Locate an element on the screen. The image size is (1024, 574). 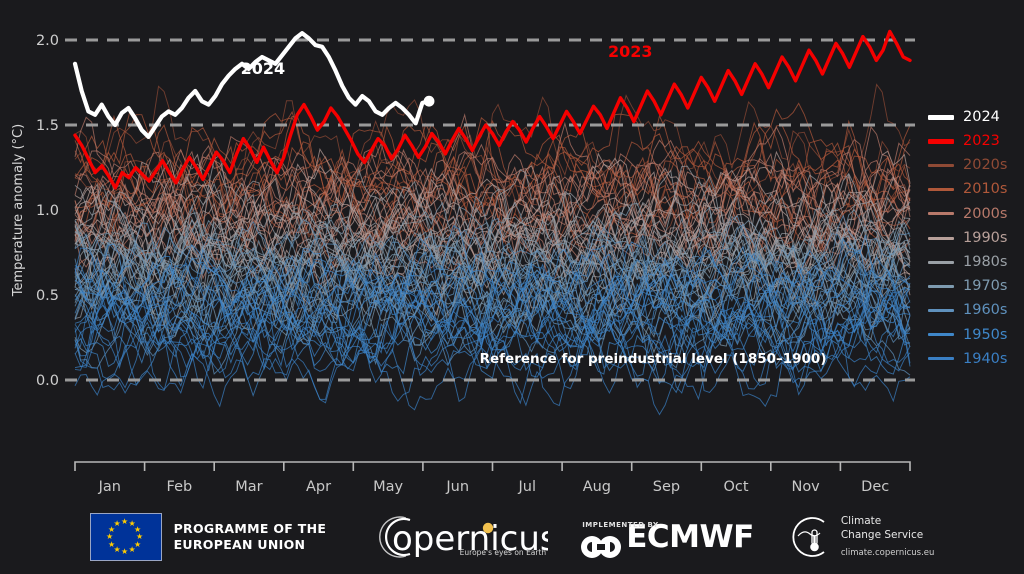
copernicus-tagline: Europe's eyes on Earth is located at coordinates (503, 552).